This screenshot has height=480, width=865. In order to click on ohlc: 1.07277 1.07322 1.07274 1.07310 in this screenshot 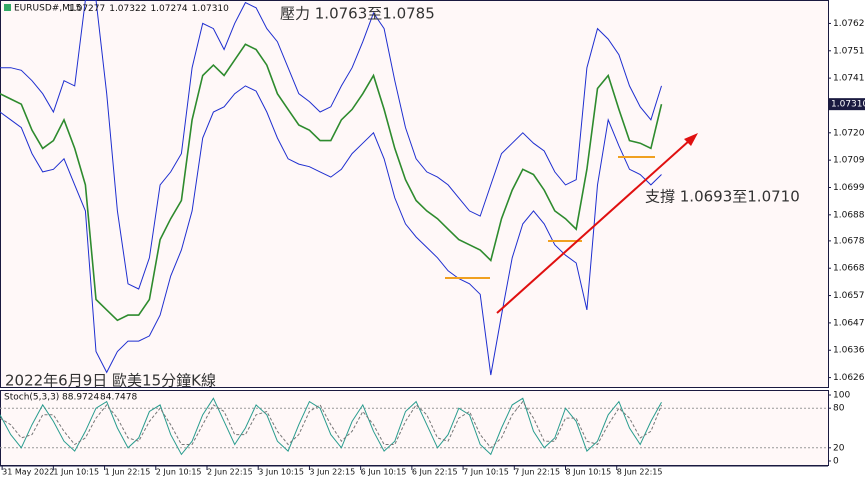, I will do `click(148, 9)`.